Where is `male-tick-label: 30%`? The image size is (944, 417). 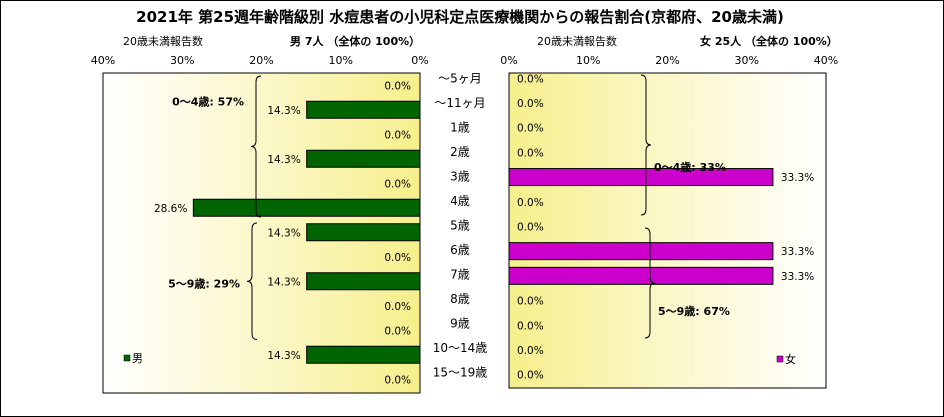
male-tick-label: 30% is located at coordinates (182, 60).